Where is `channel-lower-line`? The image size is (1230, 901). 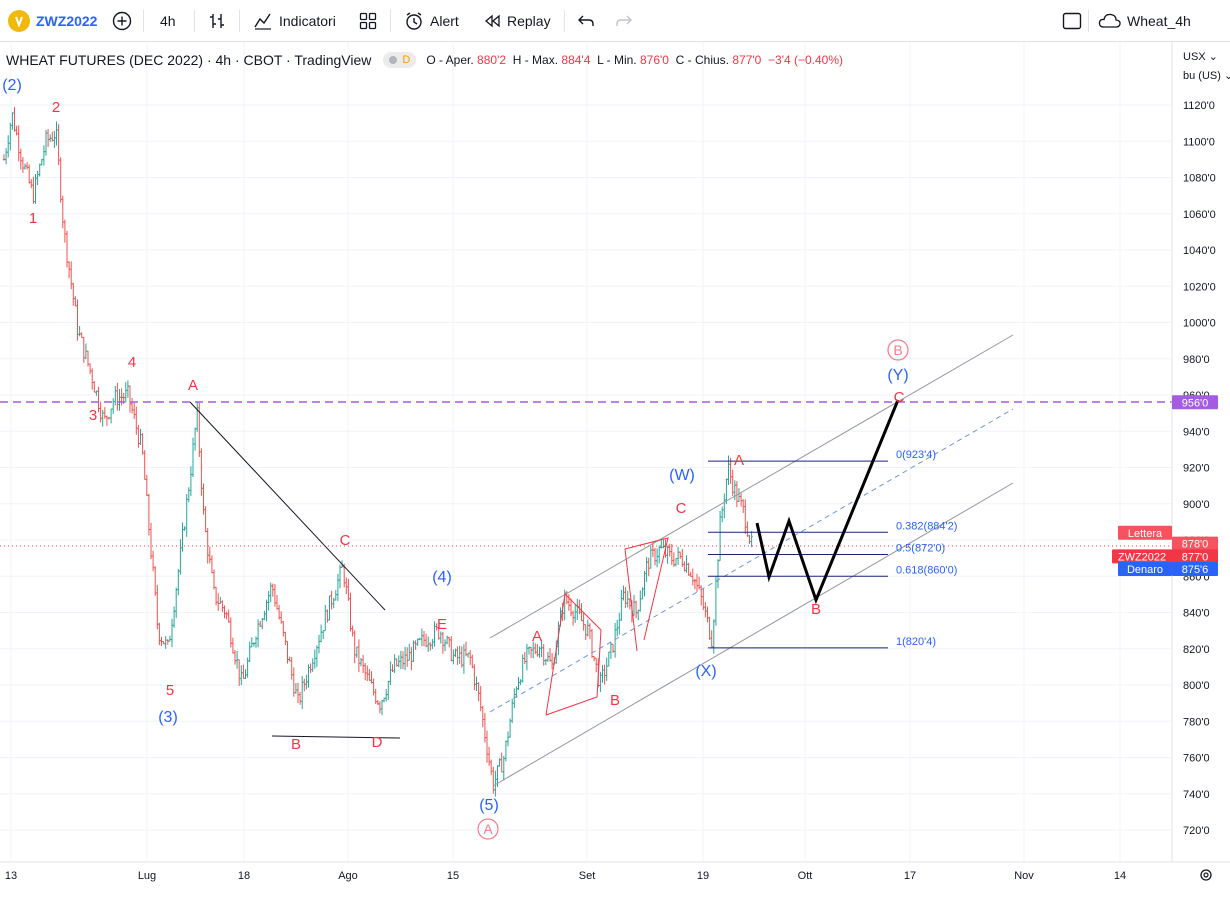 channel-lower-line is located at coordinates (753, 634).